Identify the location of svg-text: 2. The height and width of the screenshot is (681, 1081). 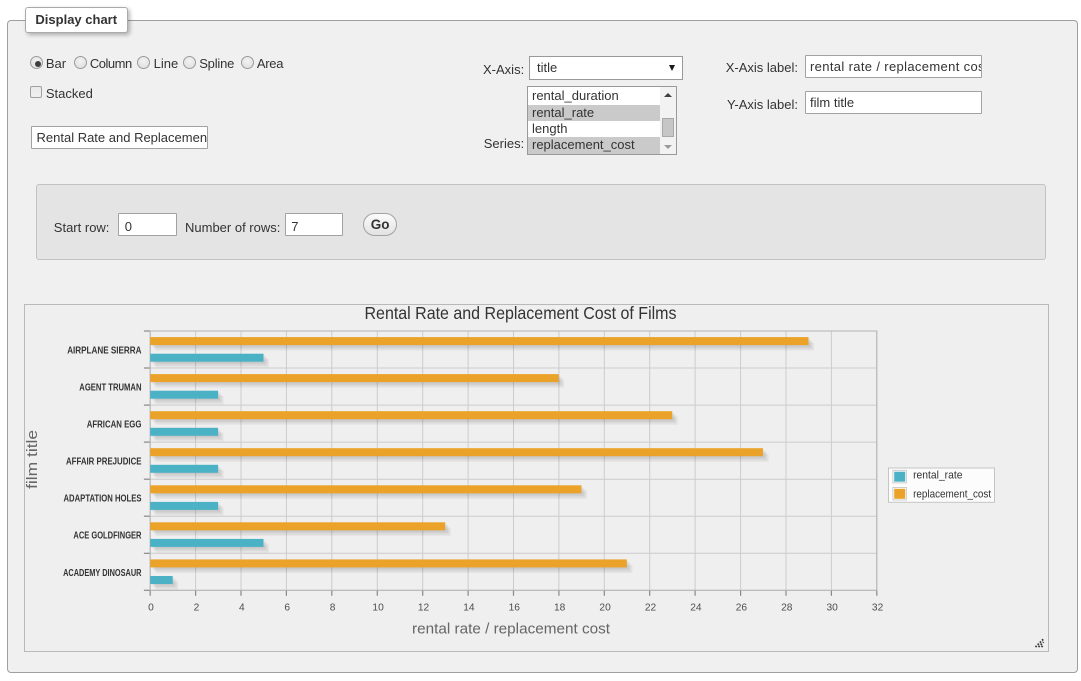
(197, 608).